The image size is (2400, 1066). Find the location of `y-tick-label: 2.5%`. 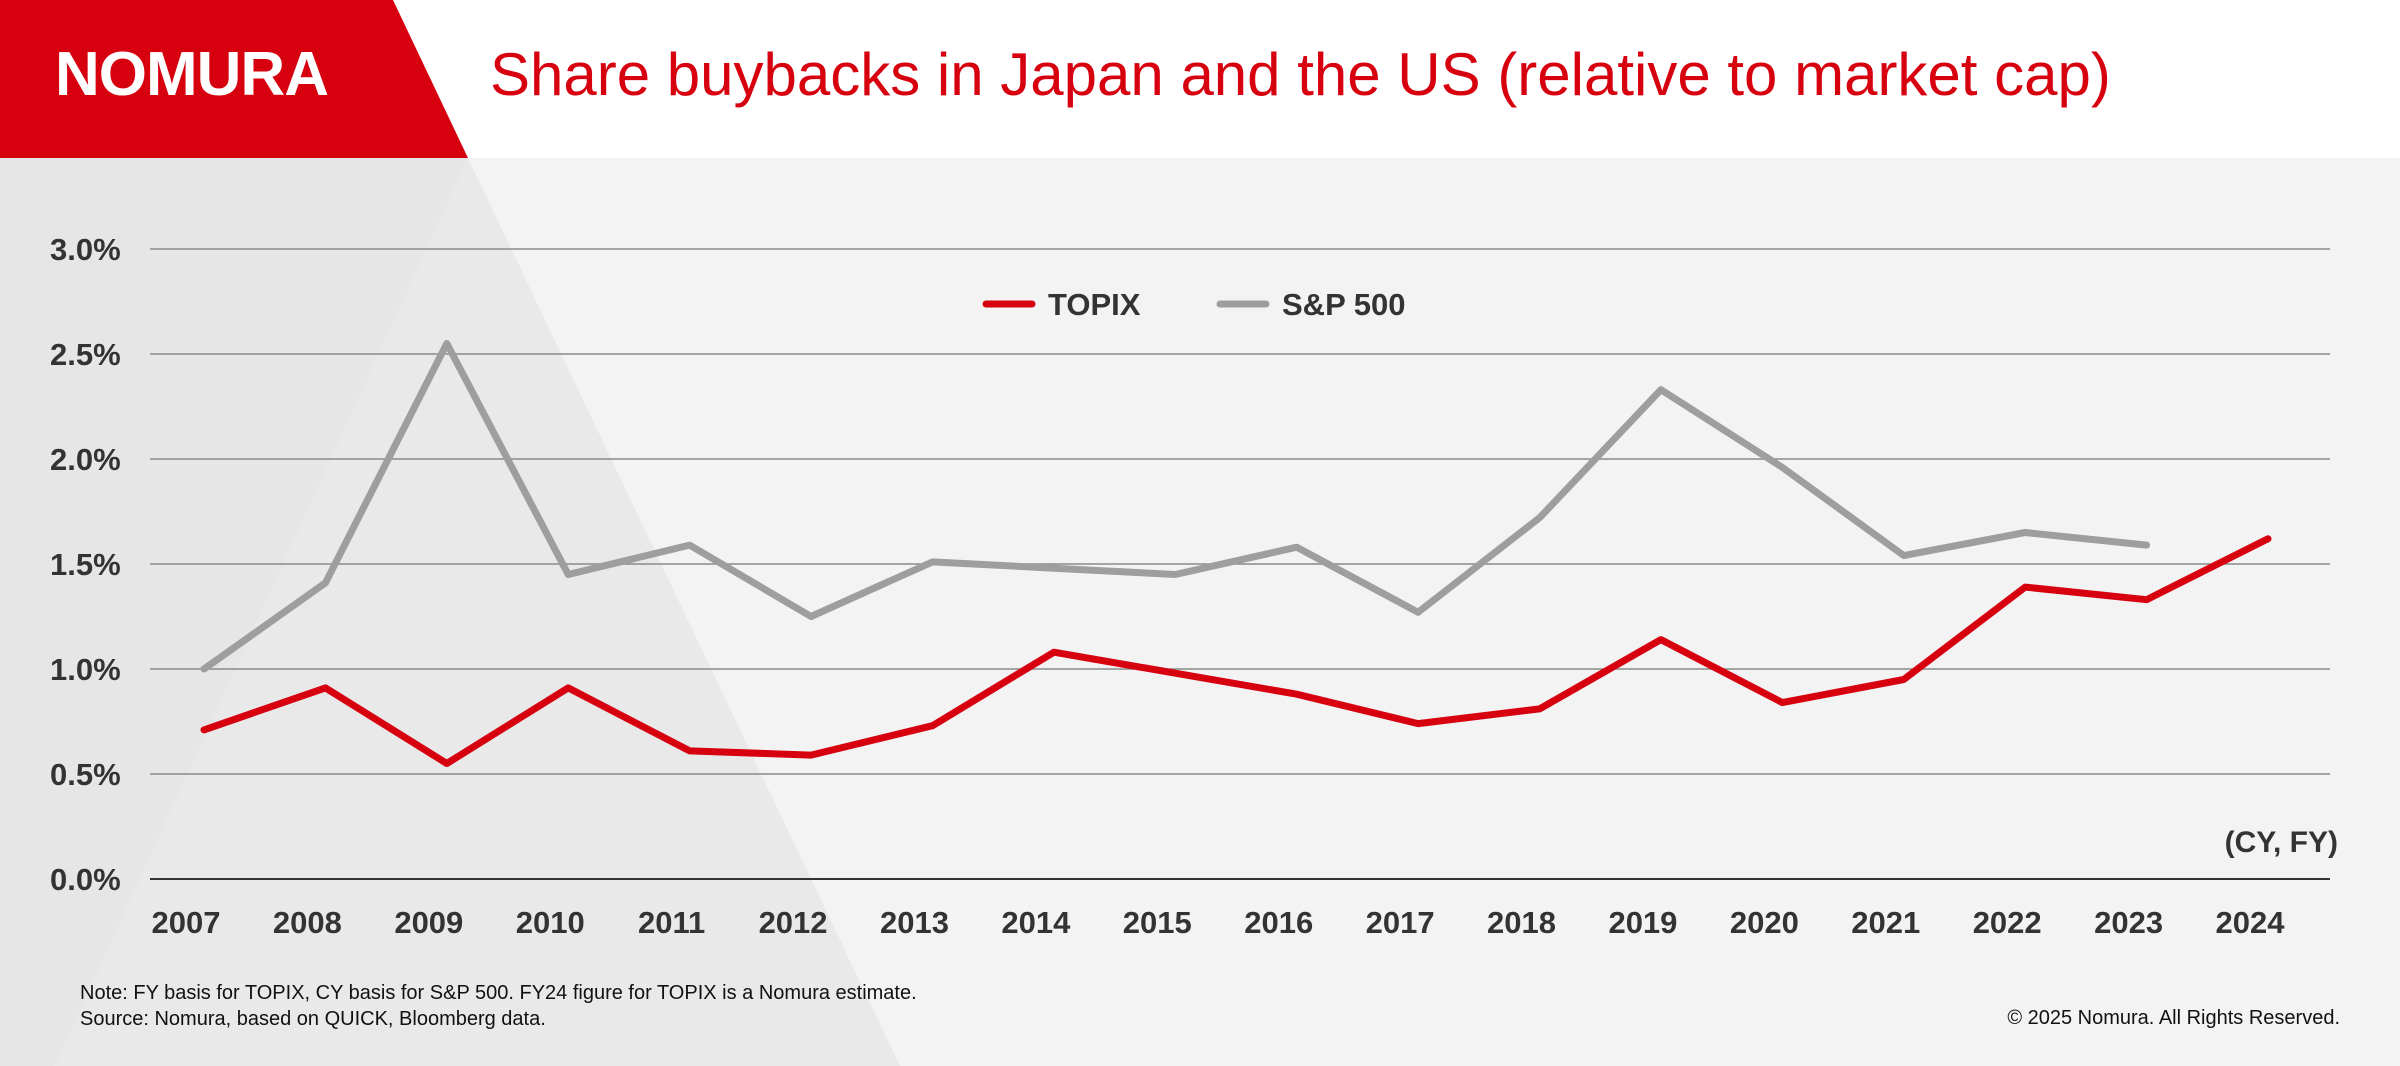

y-tick-label: 2.5% is located at coordinates (85, 354).